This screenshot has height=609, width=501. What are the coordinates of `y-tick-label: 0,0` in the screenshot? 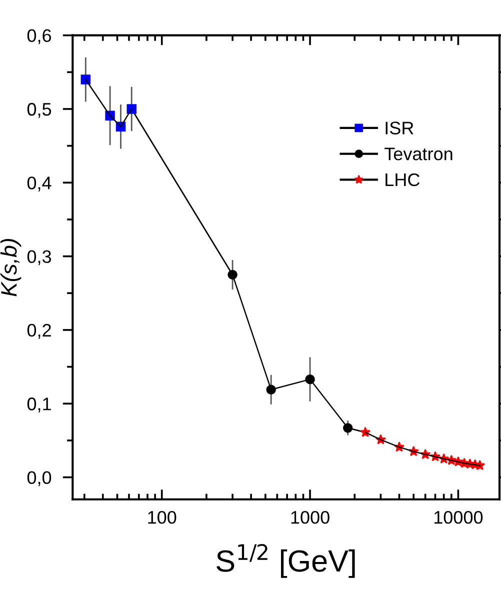 It's located at (39, 478).